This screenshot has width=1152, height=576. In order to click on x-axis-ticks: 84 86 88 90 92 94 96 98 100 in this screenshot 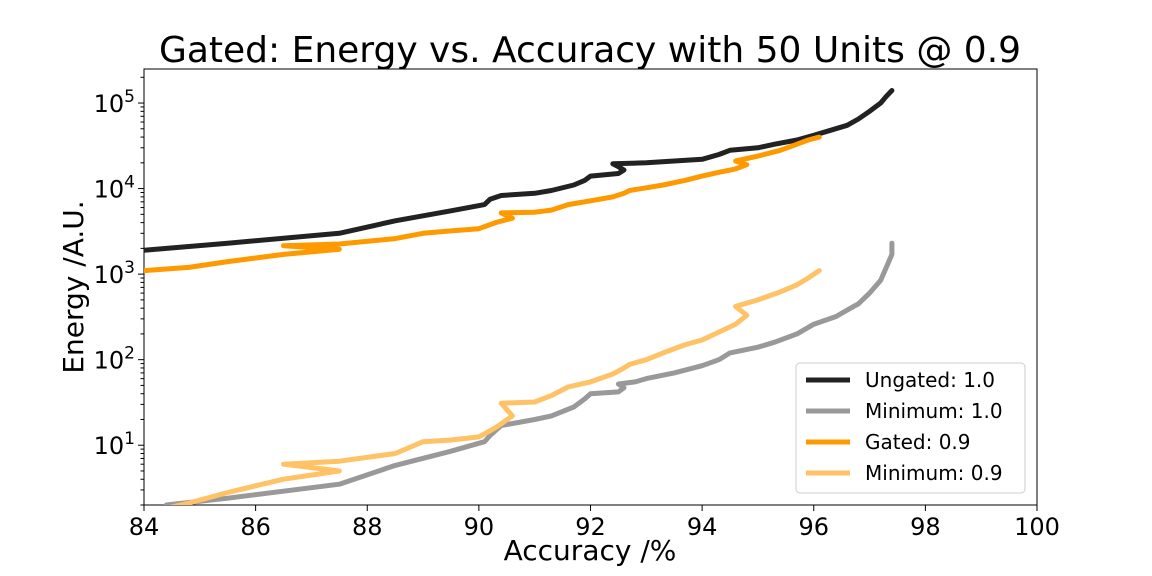, I will do `click(594, 523)`.